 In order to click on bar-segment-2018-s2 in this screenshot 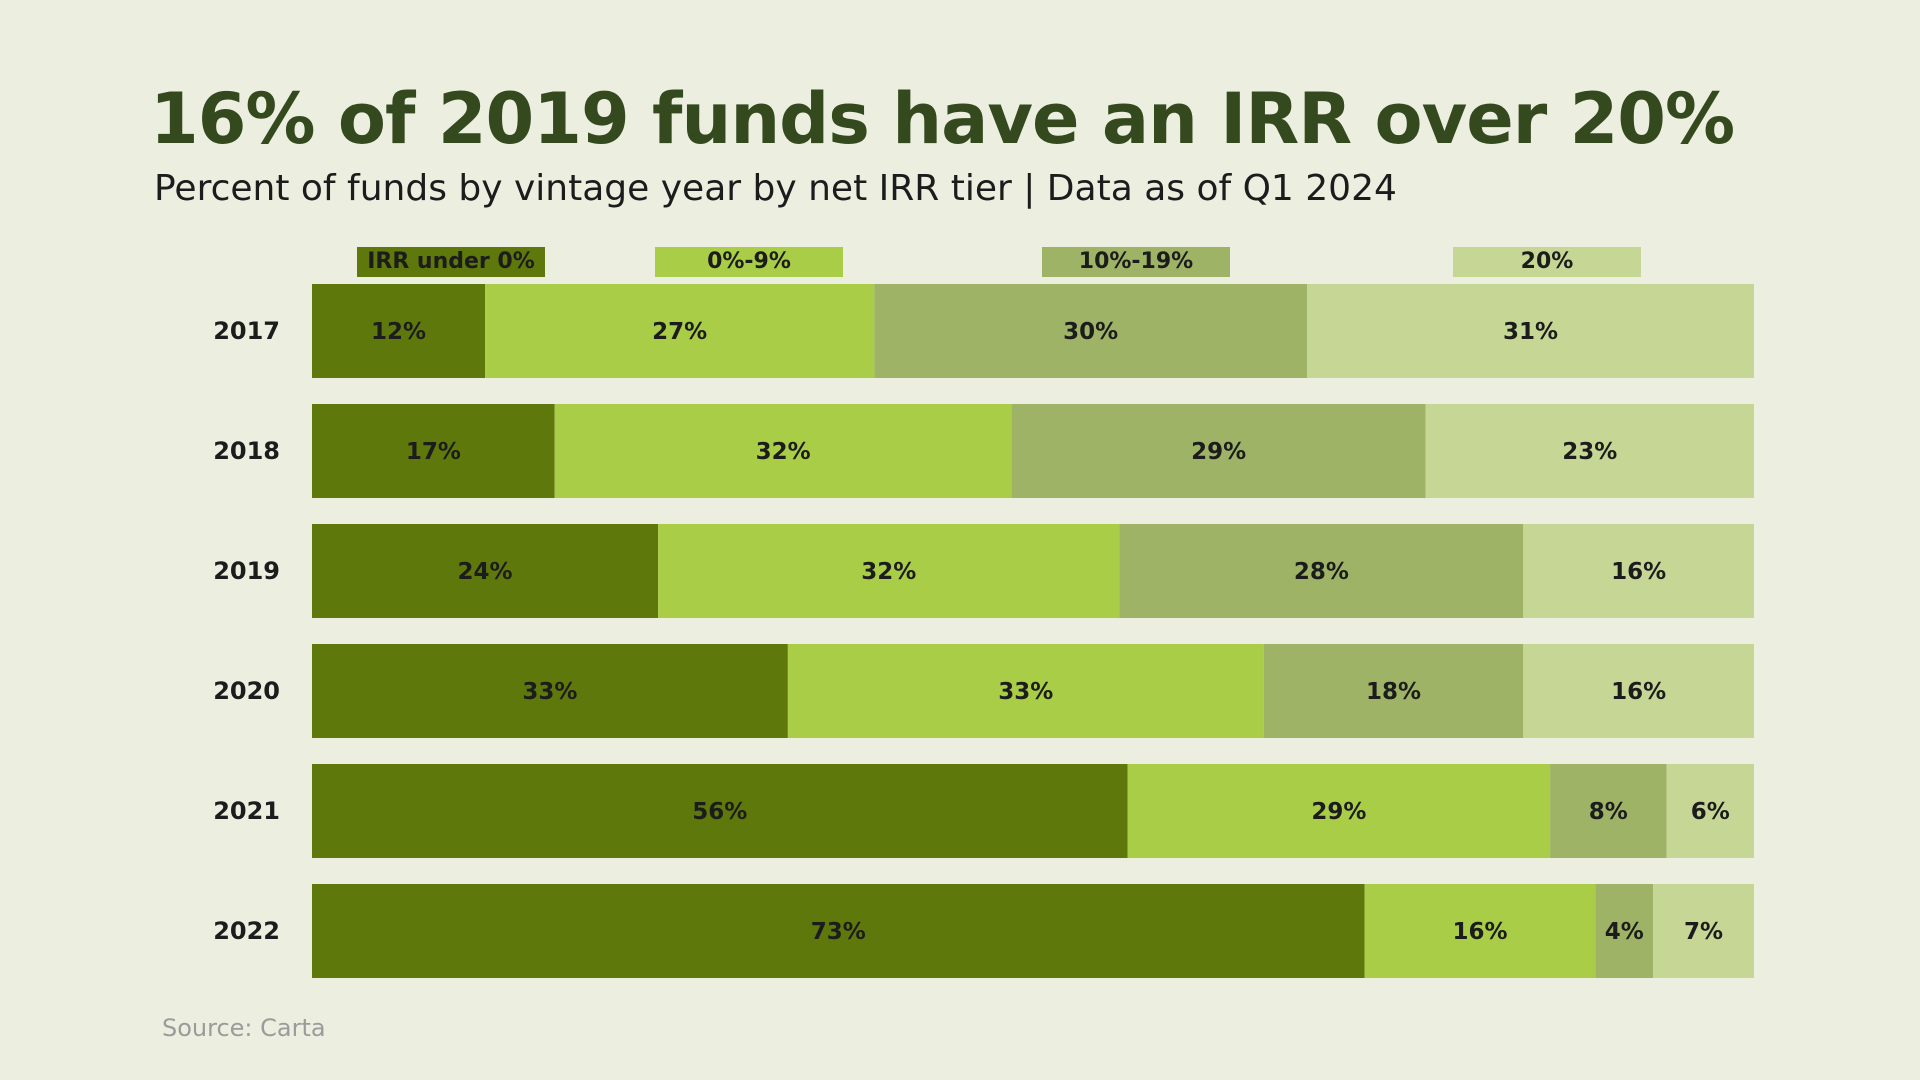, I will do `click(1218, 451)`.